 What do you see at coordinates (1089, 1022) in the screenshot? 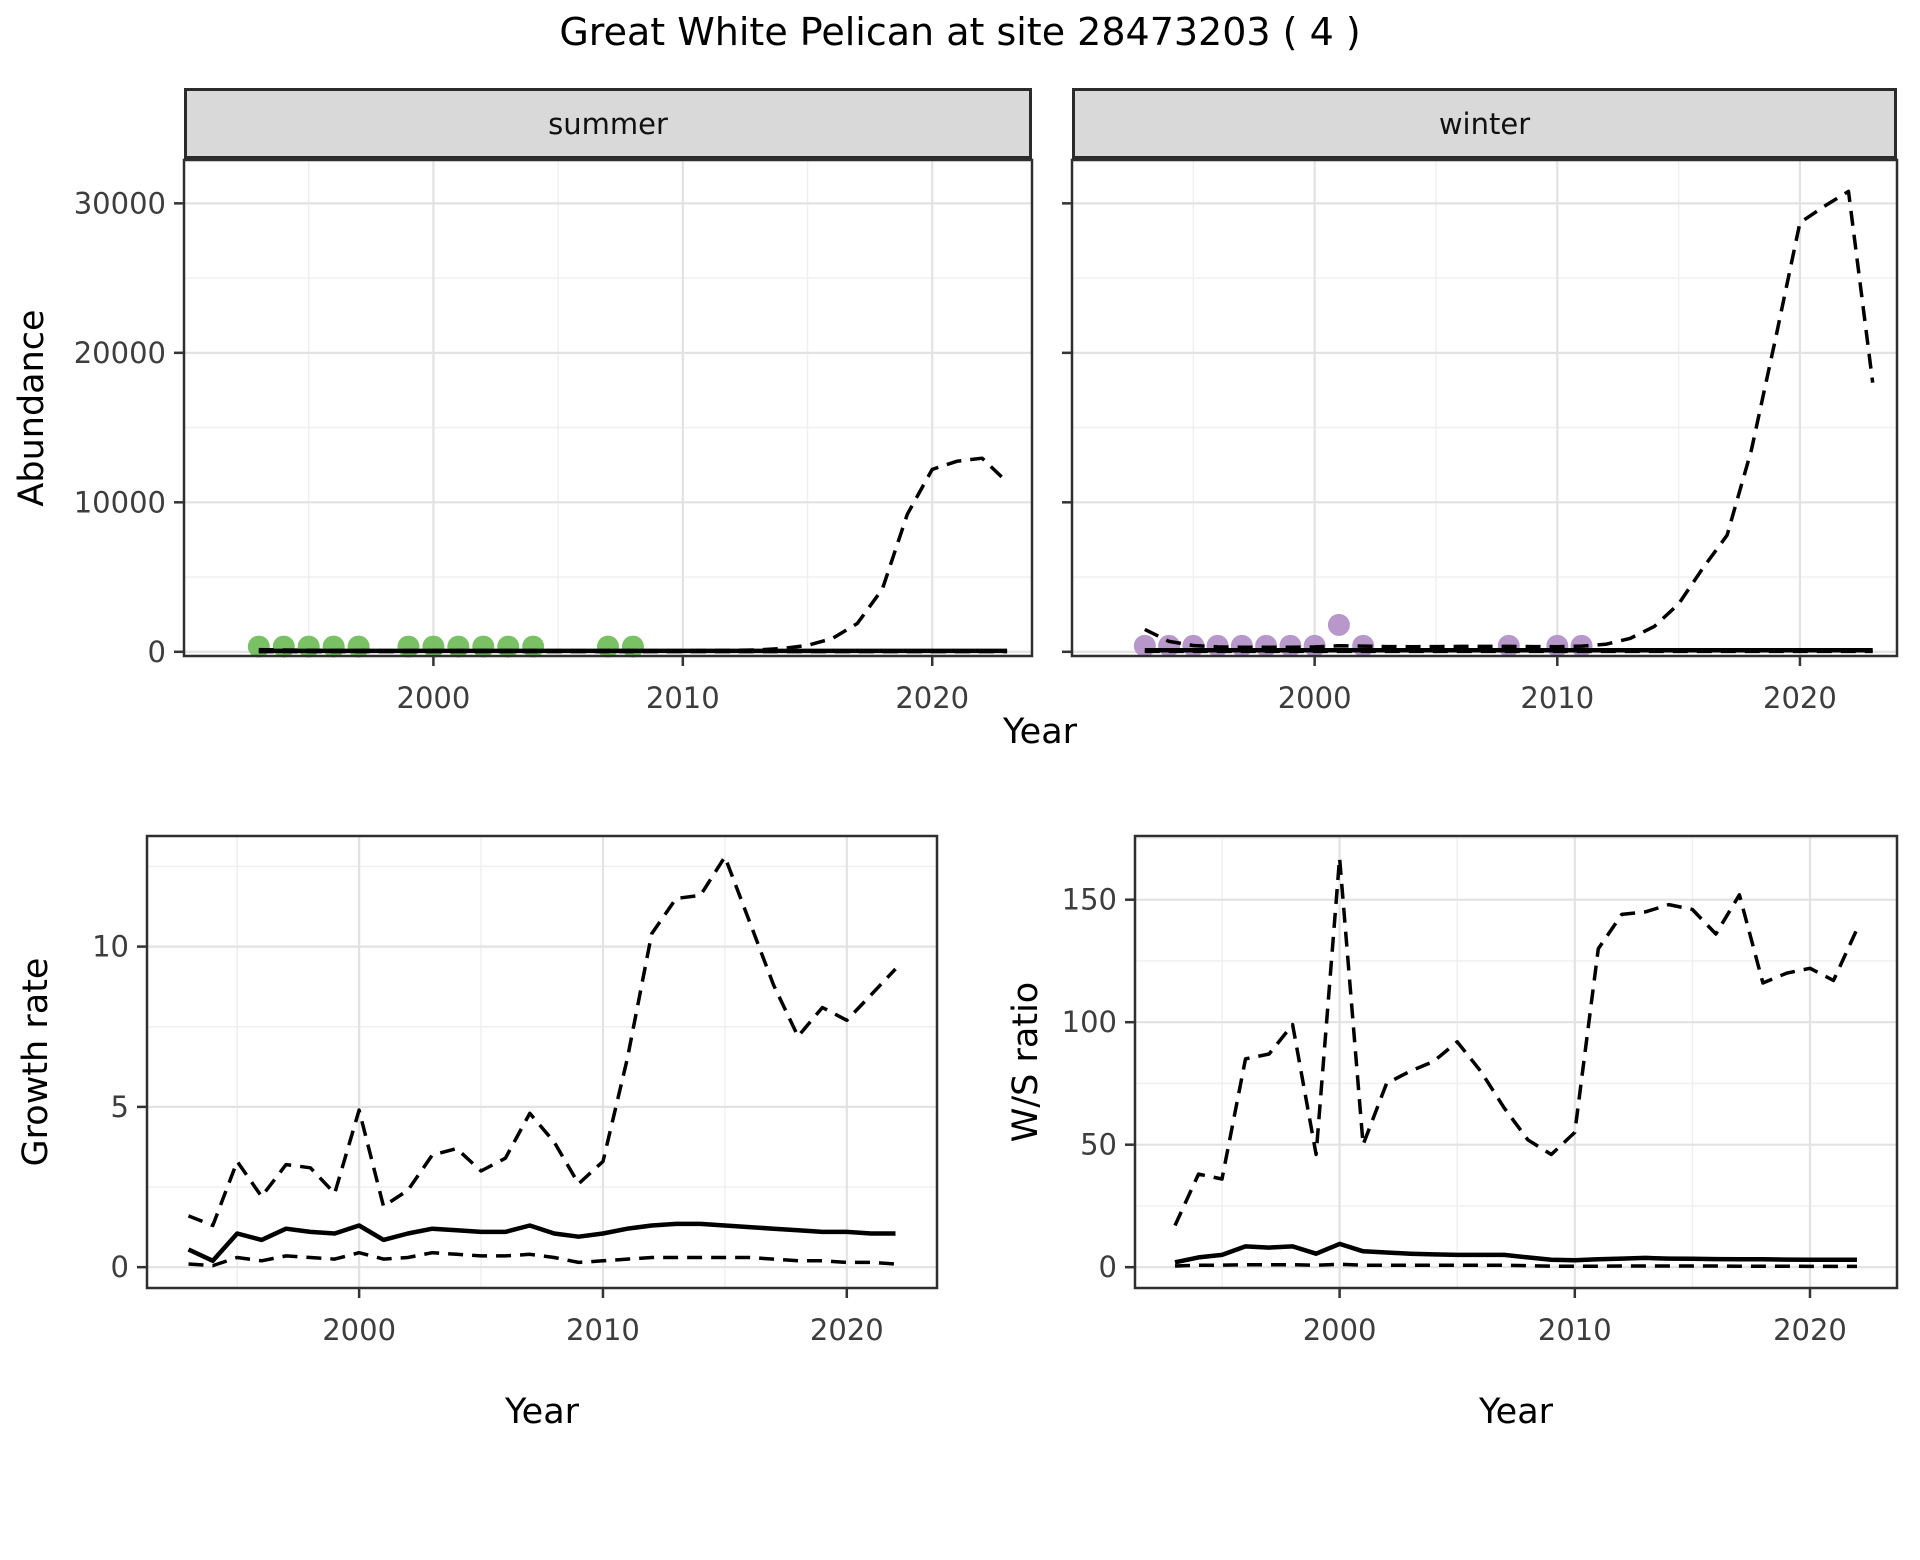
I see `y-tick-label: 100` at bounding box center [1089, 1022].